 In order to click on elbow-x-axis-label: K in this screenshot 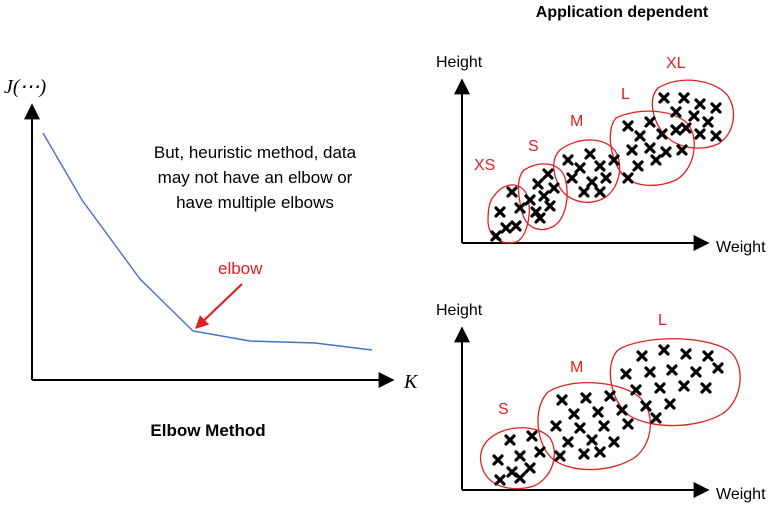, I will do `click(411, 382)`.